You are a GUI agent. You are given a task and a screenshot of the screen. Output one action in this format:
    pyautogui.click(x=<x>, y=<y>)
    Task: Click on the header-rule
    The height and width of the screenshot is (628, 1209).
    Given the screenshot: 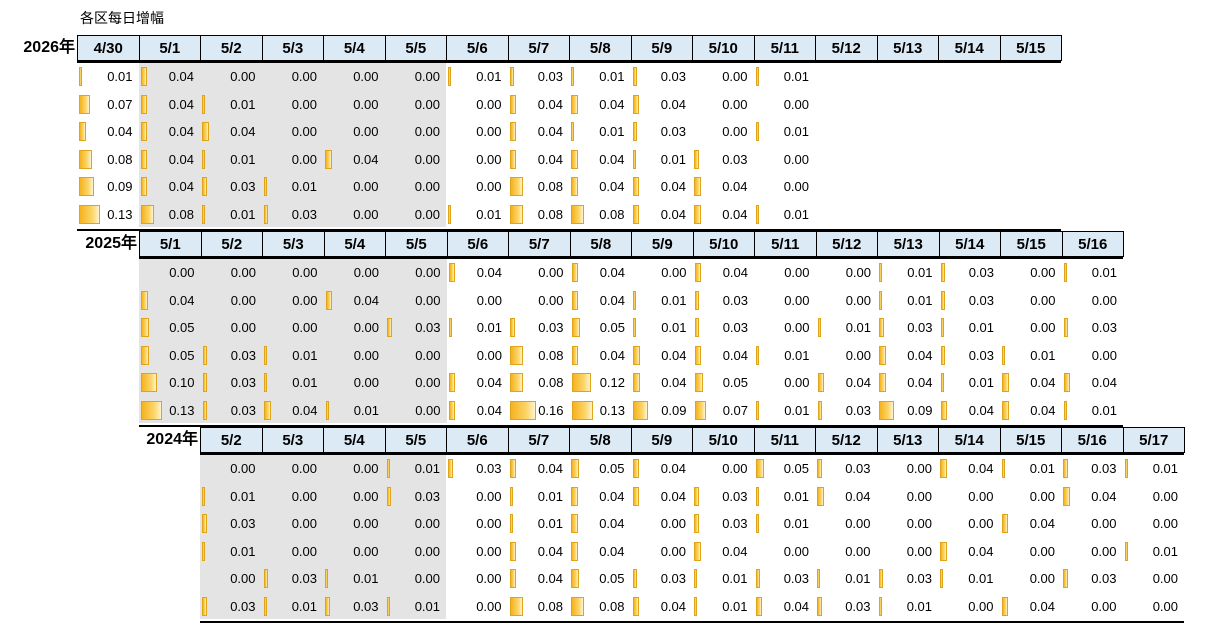 What is the action you would take?
    pyautogui.click(x=569, y=62)
    